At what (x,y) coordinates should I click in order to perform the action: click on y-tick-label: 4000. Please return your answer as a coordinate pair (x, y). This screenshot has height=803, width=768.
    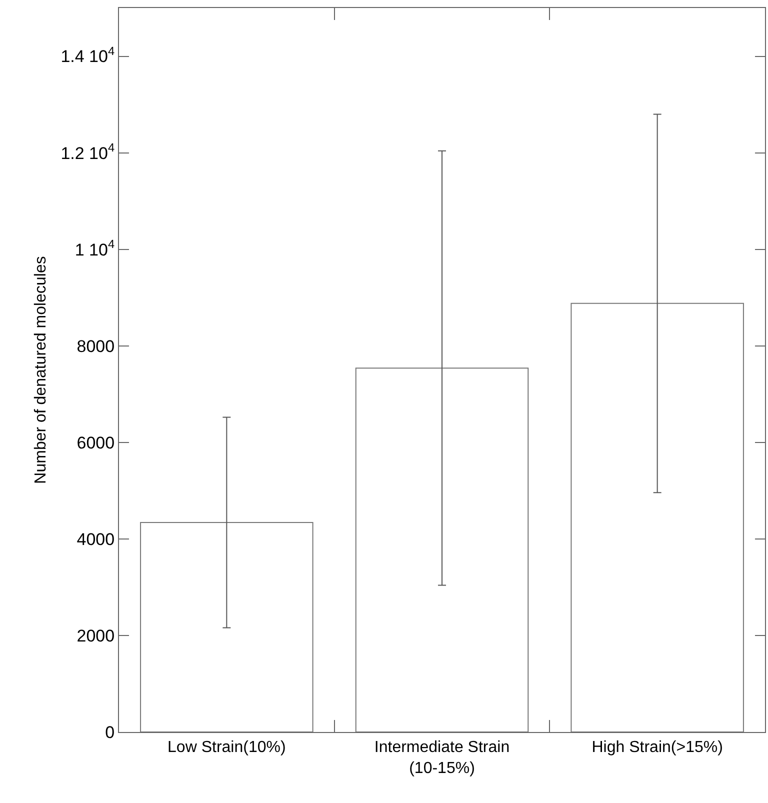
    Looking at the image, I should click on (95, 539).